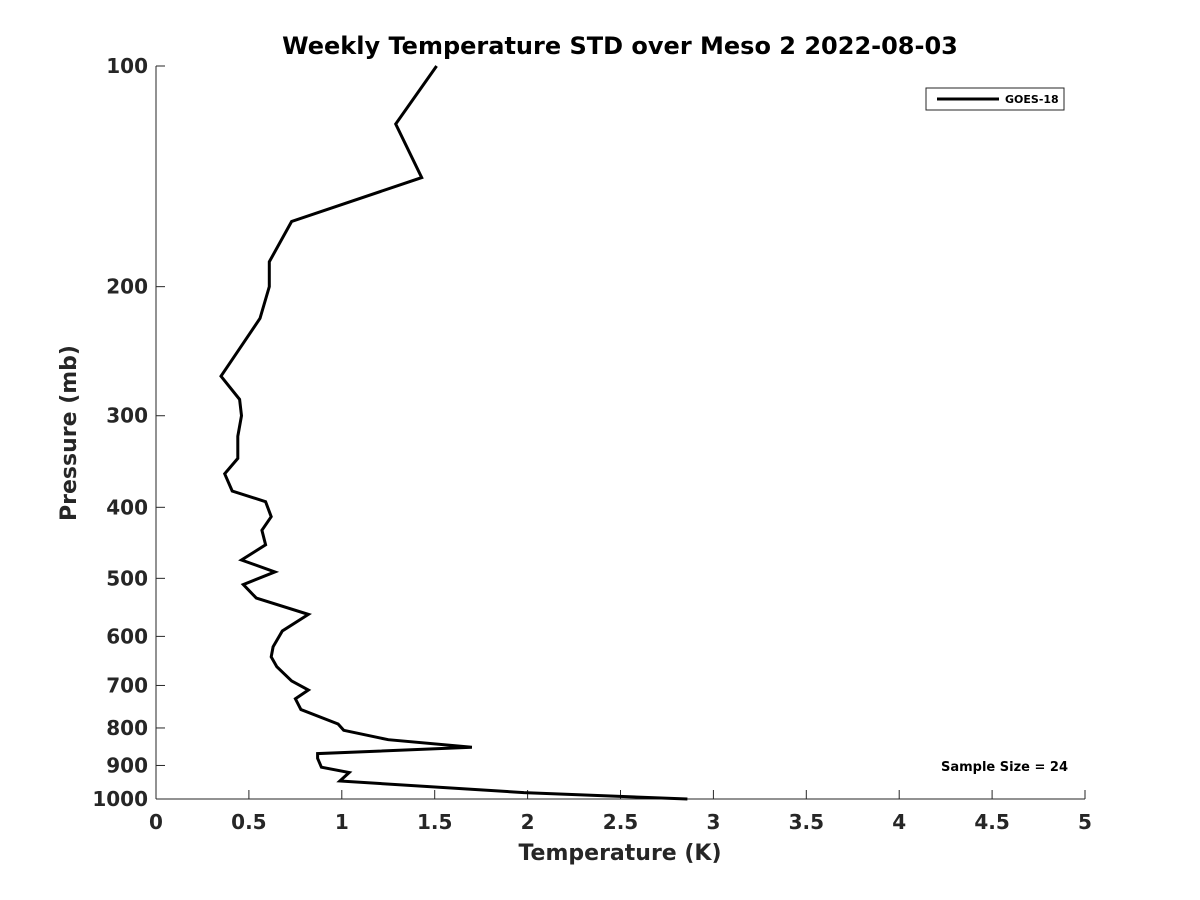 The image size is (1200, 900). What do you see at coordinates (1085, 822) in the screenshot?
I see `x-tick-label: 5` at bounding box center [1085, 822].